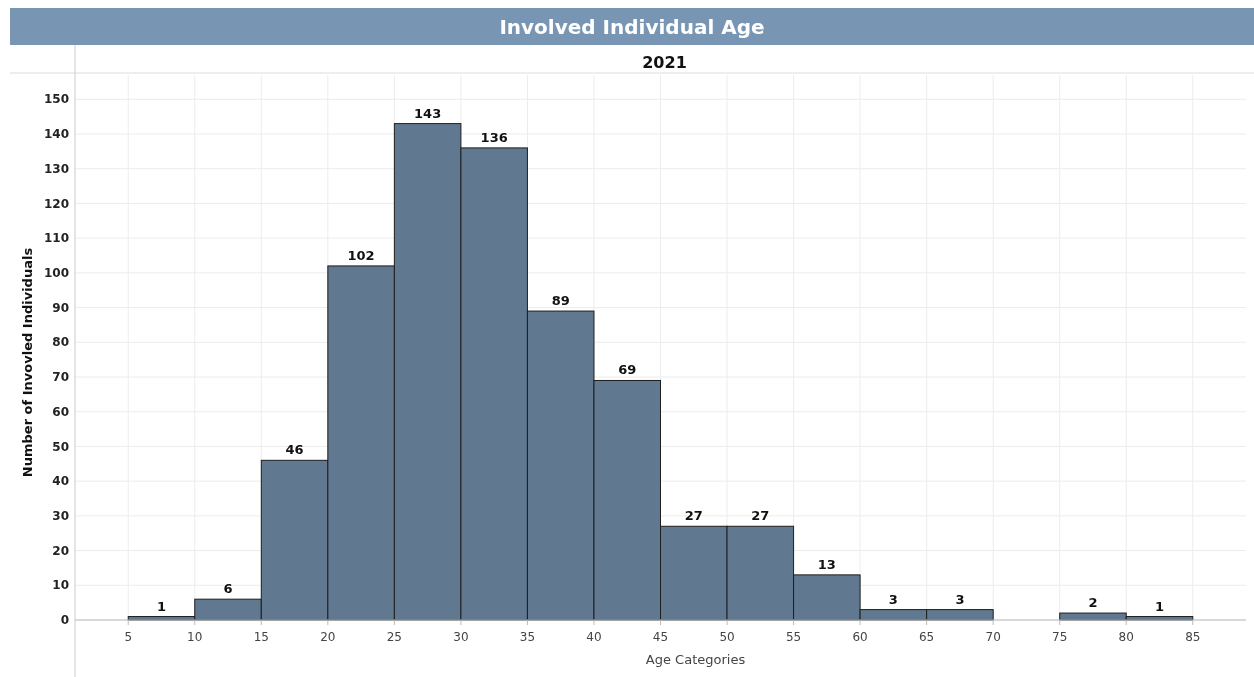 The image size is (1254, 677). What do you see at coordinates (461, 637) in the screenshot?
I see `x-tick-label: 30` at bounding box center [461, 637].